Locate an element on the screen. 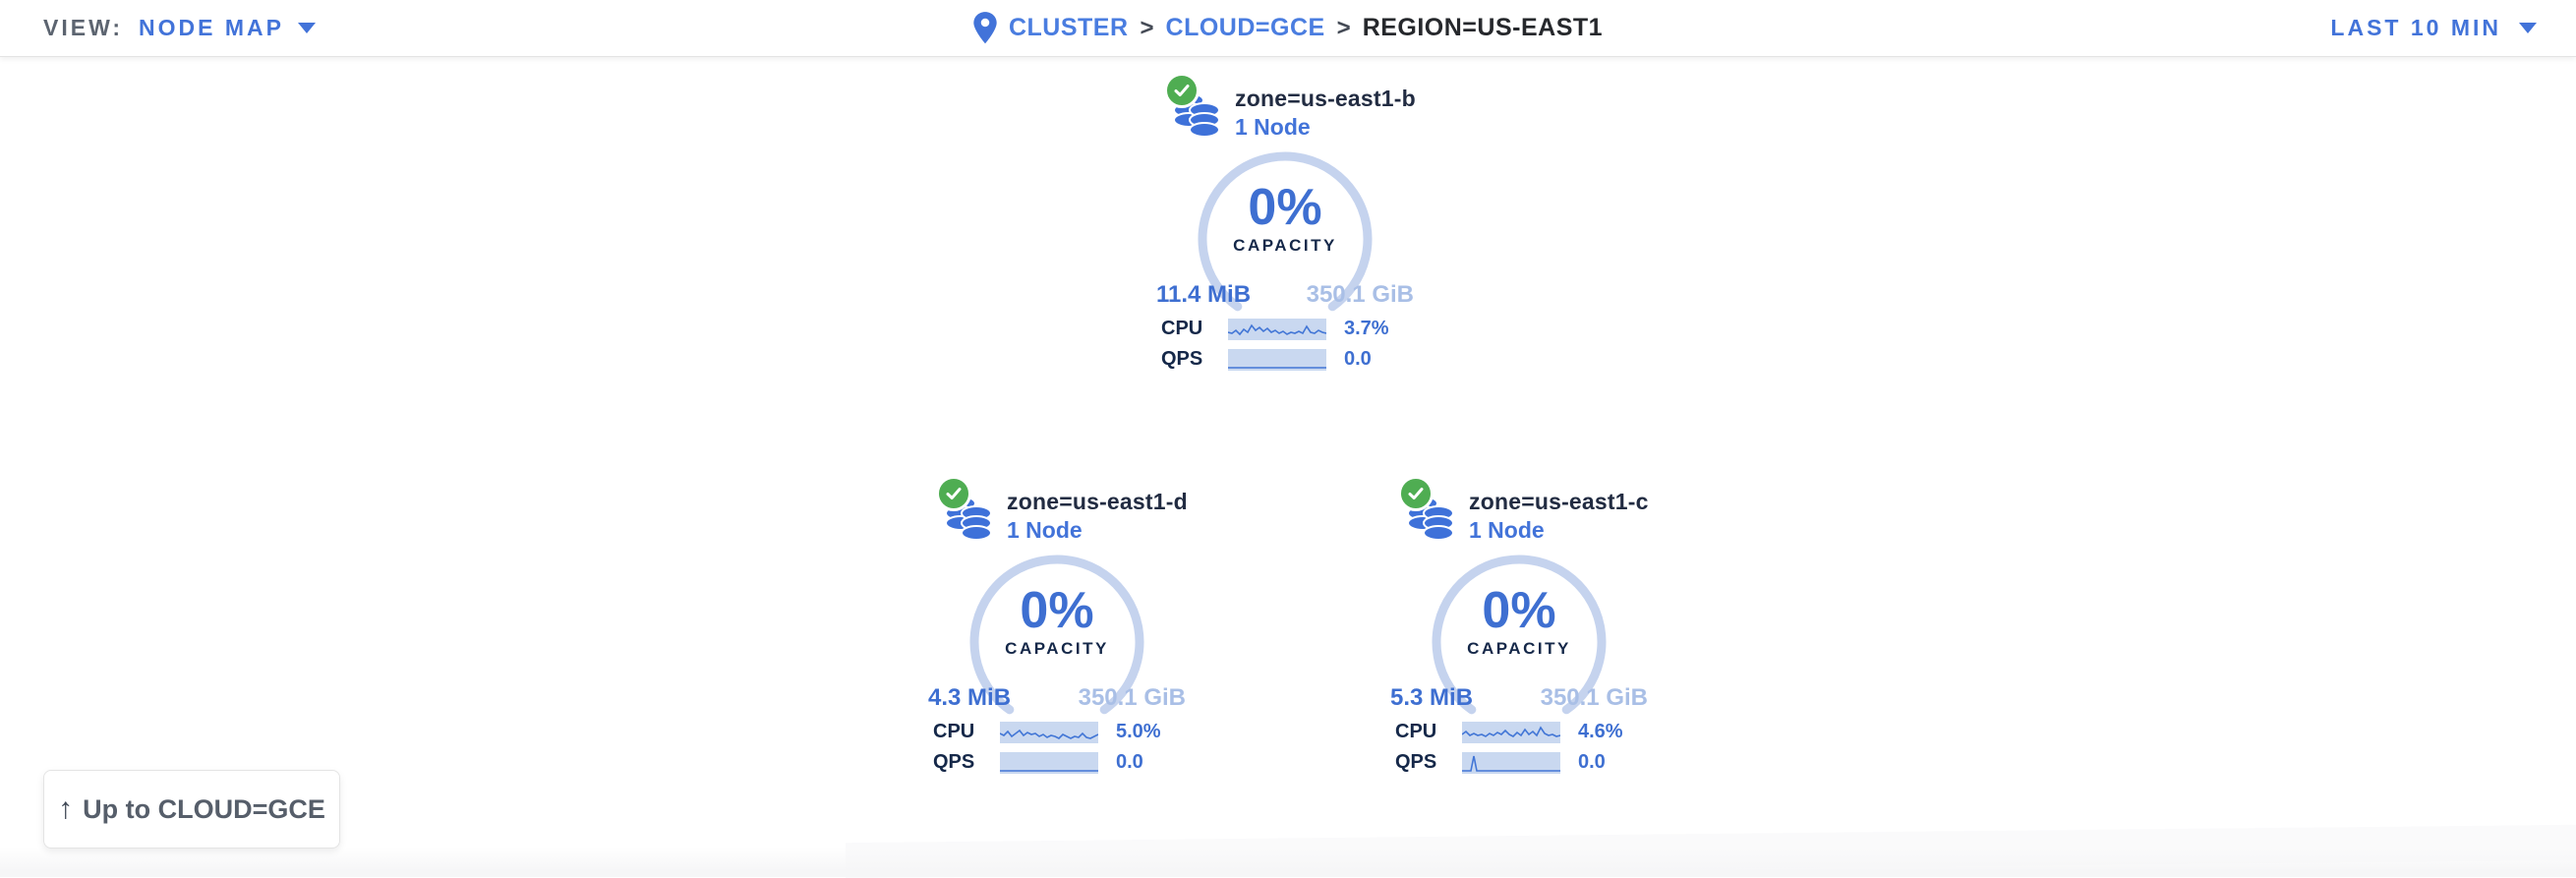 This screenshot has width=2576, height=878. breadcrumb-cluster-link: CLUSTER is located at coordinates (1068, 27).